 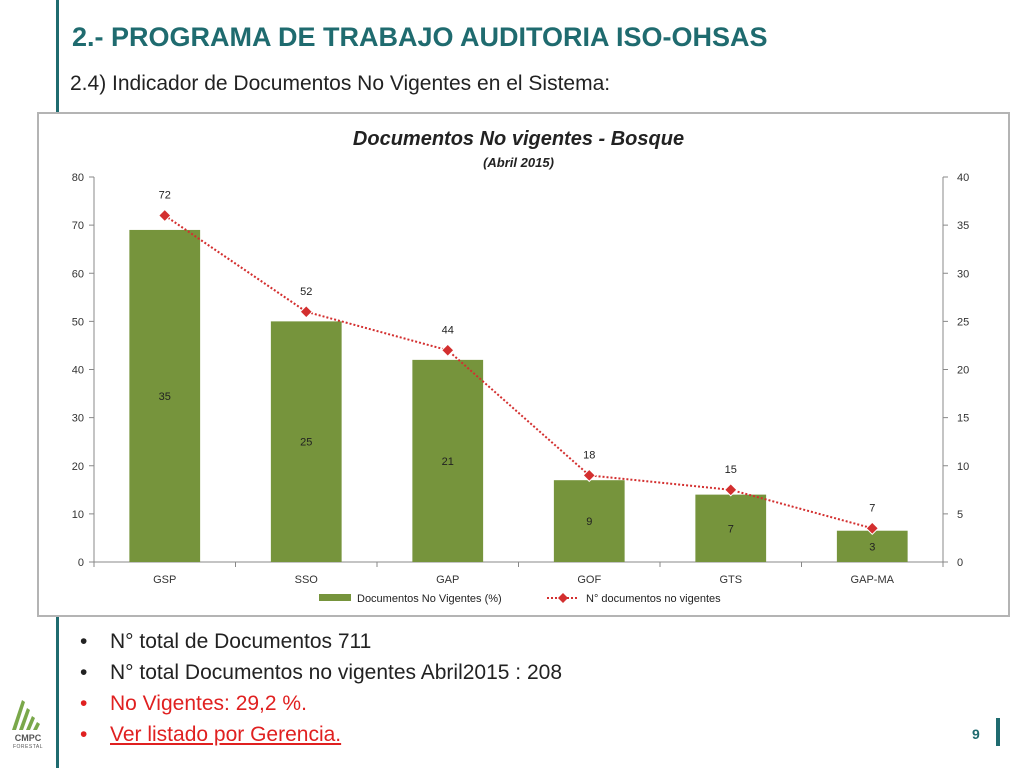 What do you see at coordinates (306, 292) in the screenshot?
I see `line-data-label: 52` at bounding box center [306, 292].